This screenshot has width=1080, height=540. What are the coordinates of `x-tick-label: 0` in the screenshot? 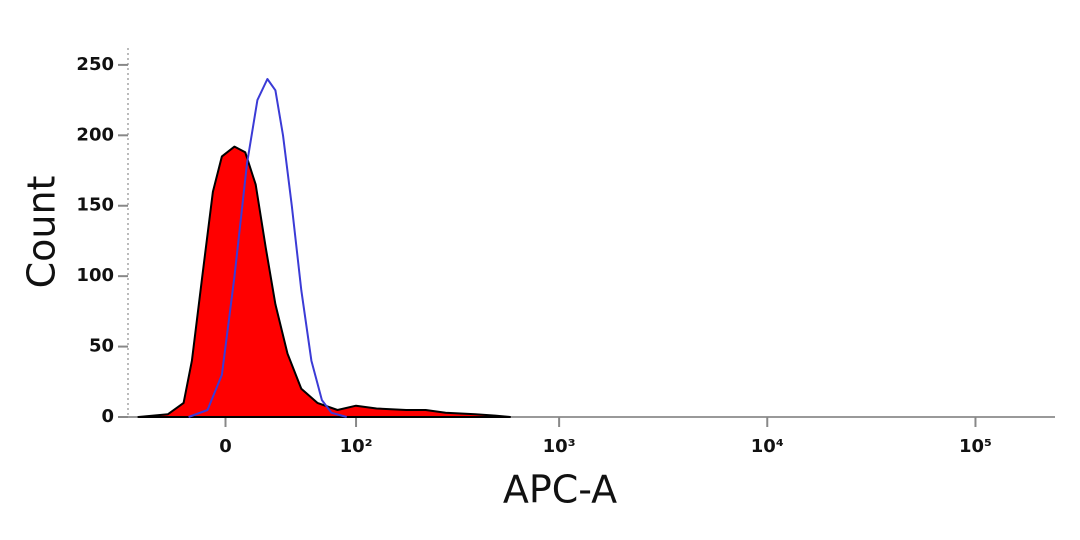 It's located at (225, 446).